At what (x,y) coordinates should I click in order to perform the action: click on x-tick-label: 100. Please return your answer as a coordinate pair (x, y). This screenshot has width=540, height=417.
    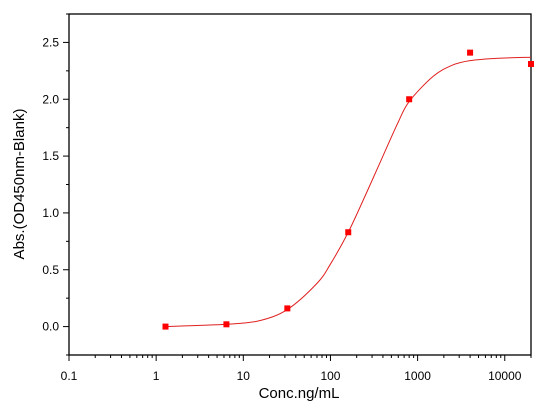
    Looking at the image, I should click on (330, 376).